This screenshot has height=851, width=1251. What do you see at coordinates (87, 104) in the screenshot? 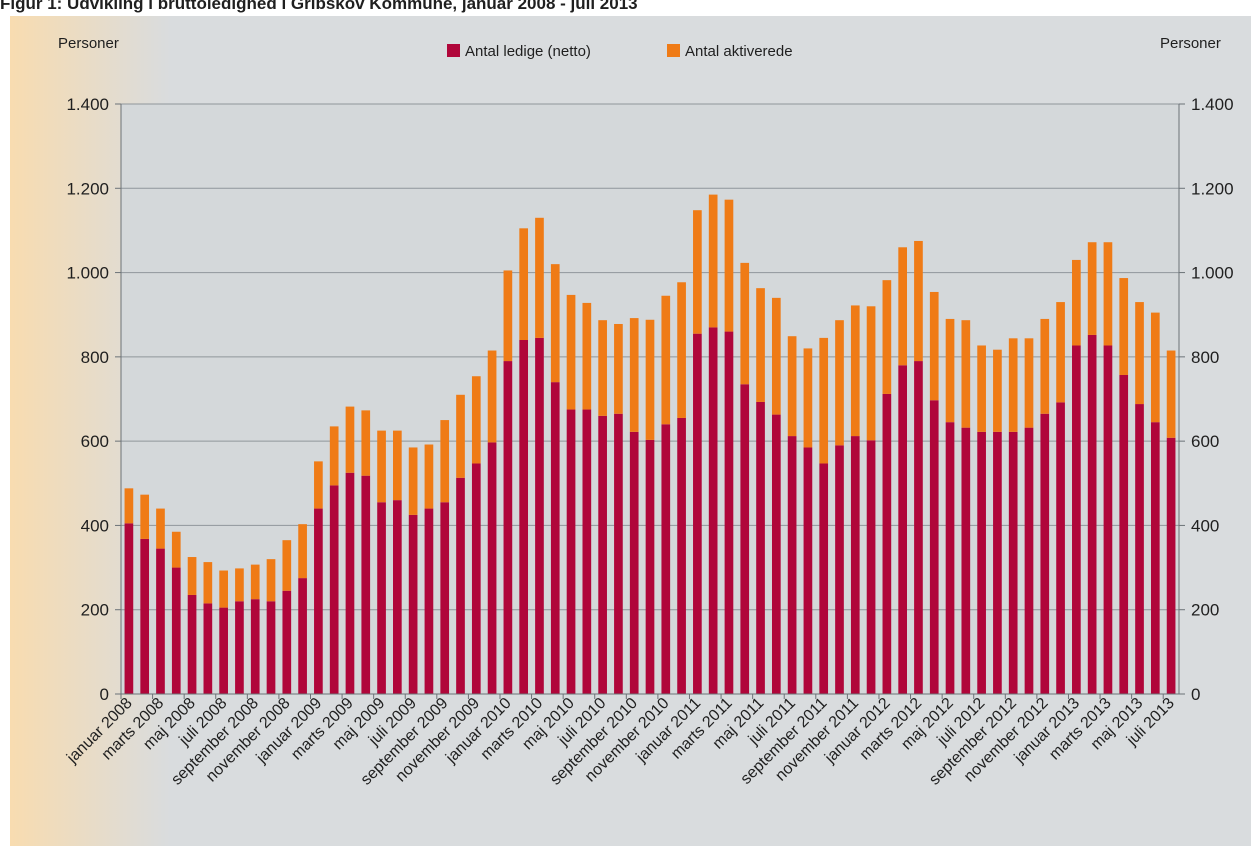
I see `y-tick-label-left: 1.400` at bounding box center [87, 104].